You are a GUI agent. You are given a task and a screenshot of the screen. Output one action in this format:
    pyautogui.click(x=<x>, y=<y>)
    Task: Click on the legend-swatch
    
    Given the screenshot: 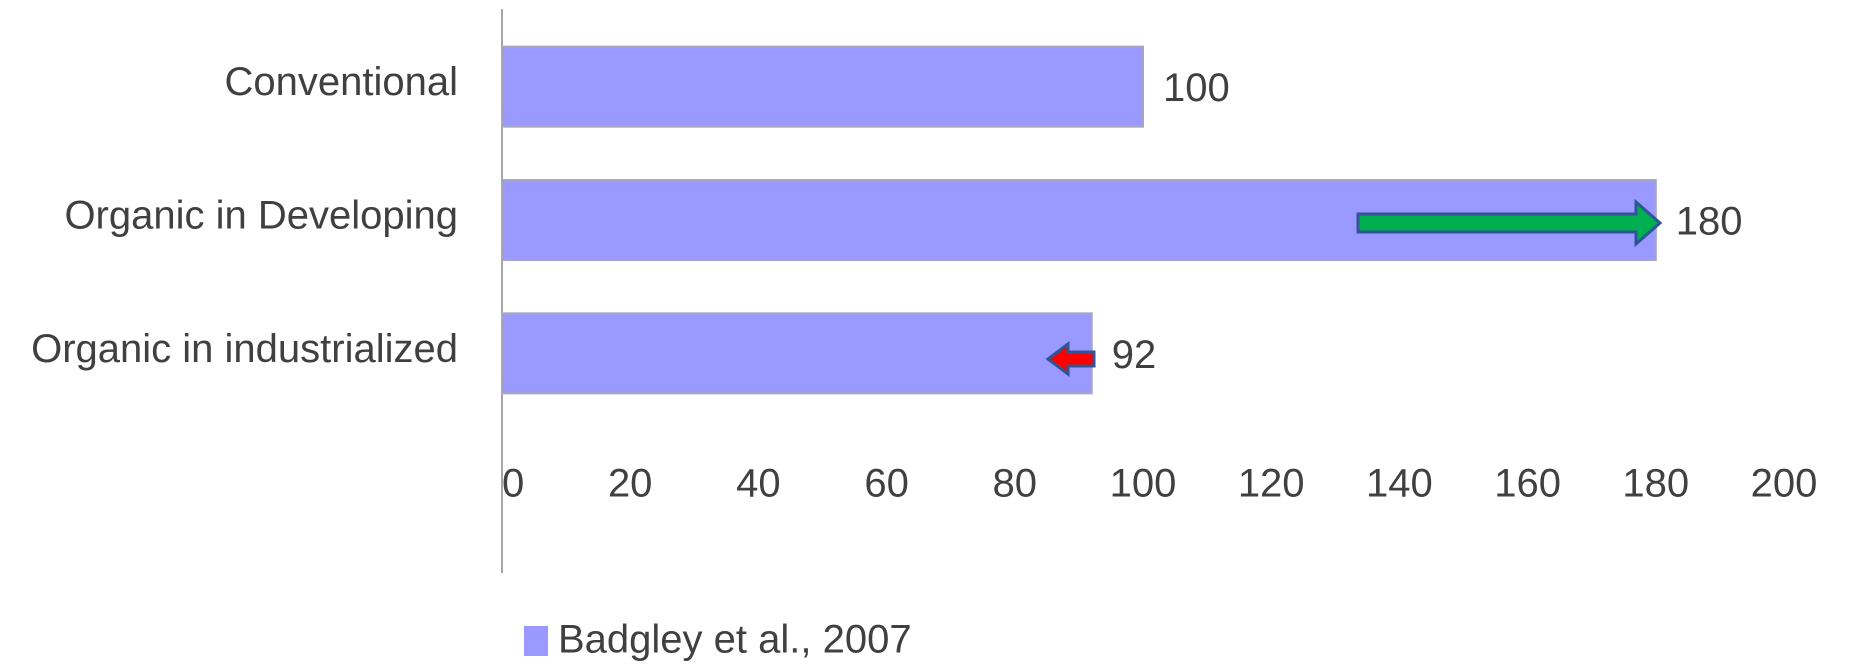 What is the action you would take?
    pyautogui.click(x=536, y=641)
    